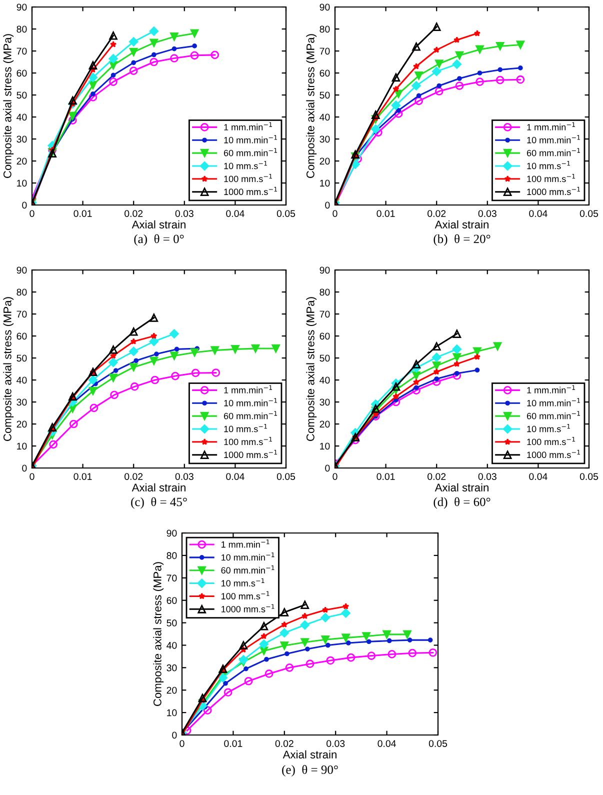  Describe the element at coordinates (462, 503) in the screenshot. I see `text: (d) θ = 60°` at that location.